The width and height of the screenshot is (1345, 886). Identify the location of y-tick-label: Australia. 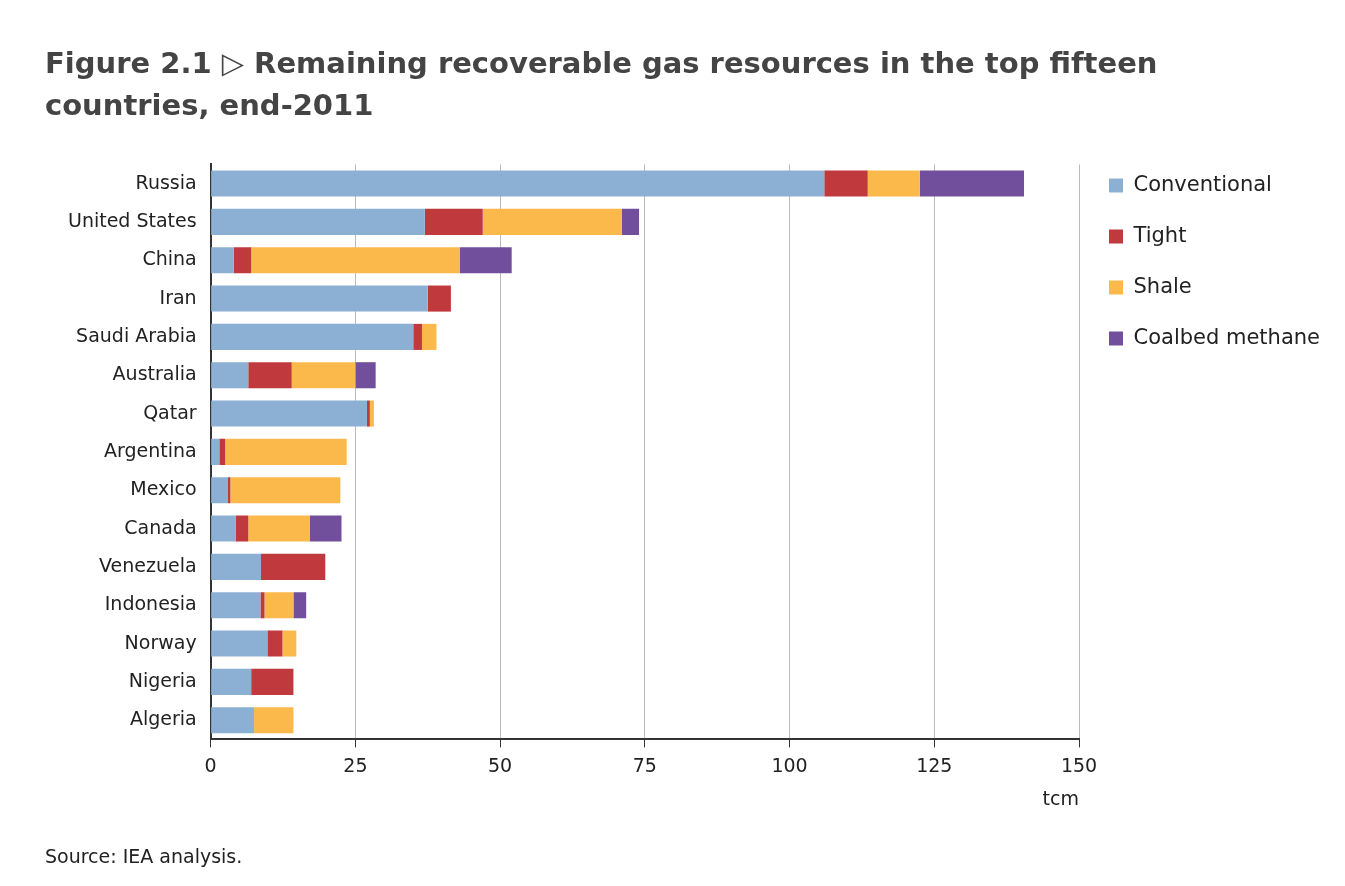
(154, 373).